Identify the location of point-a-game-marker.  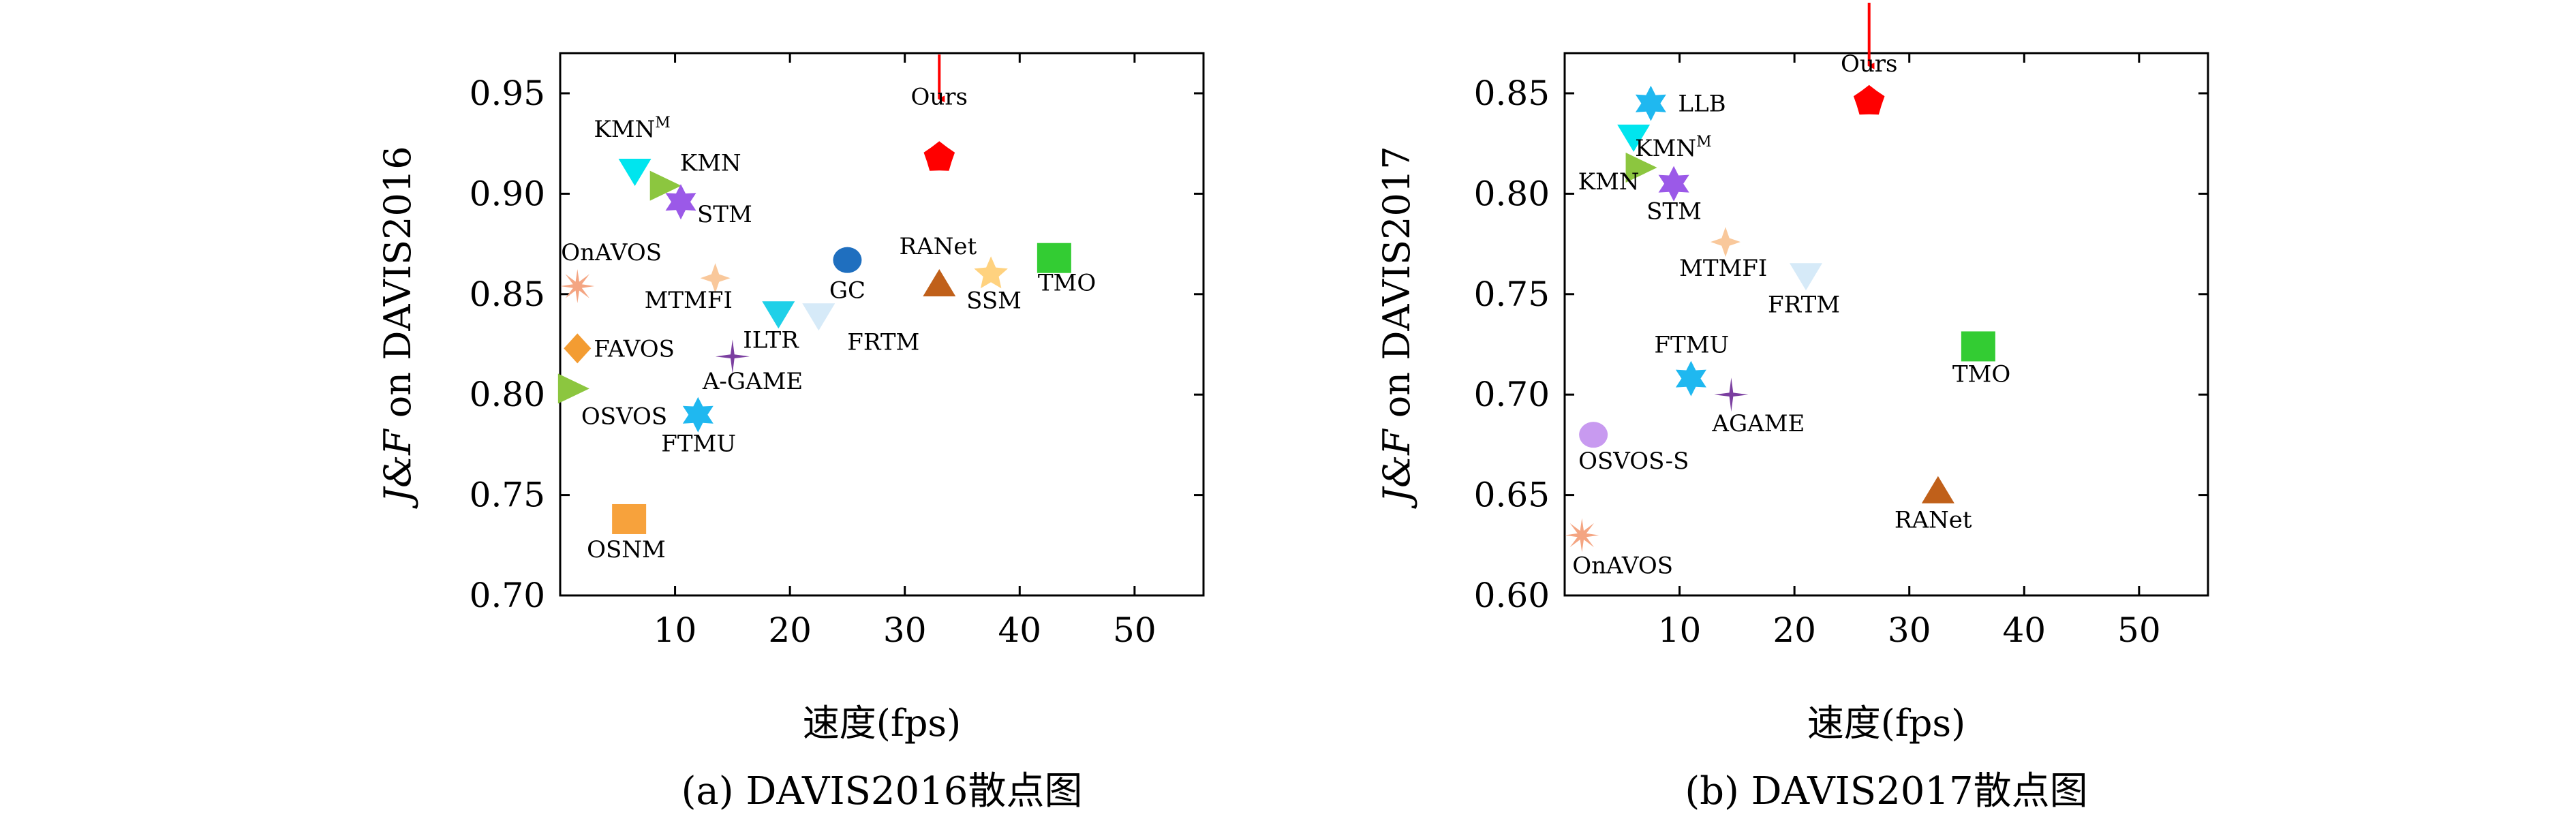
(733, 356).